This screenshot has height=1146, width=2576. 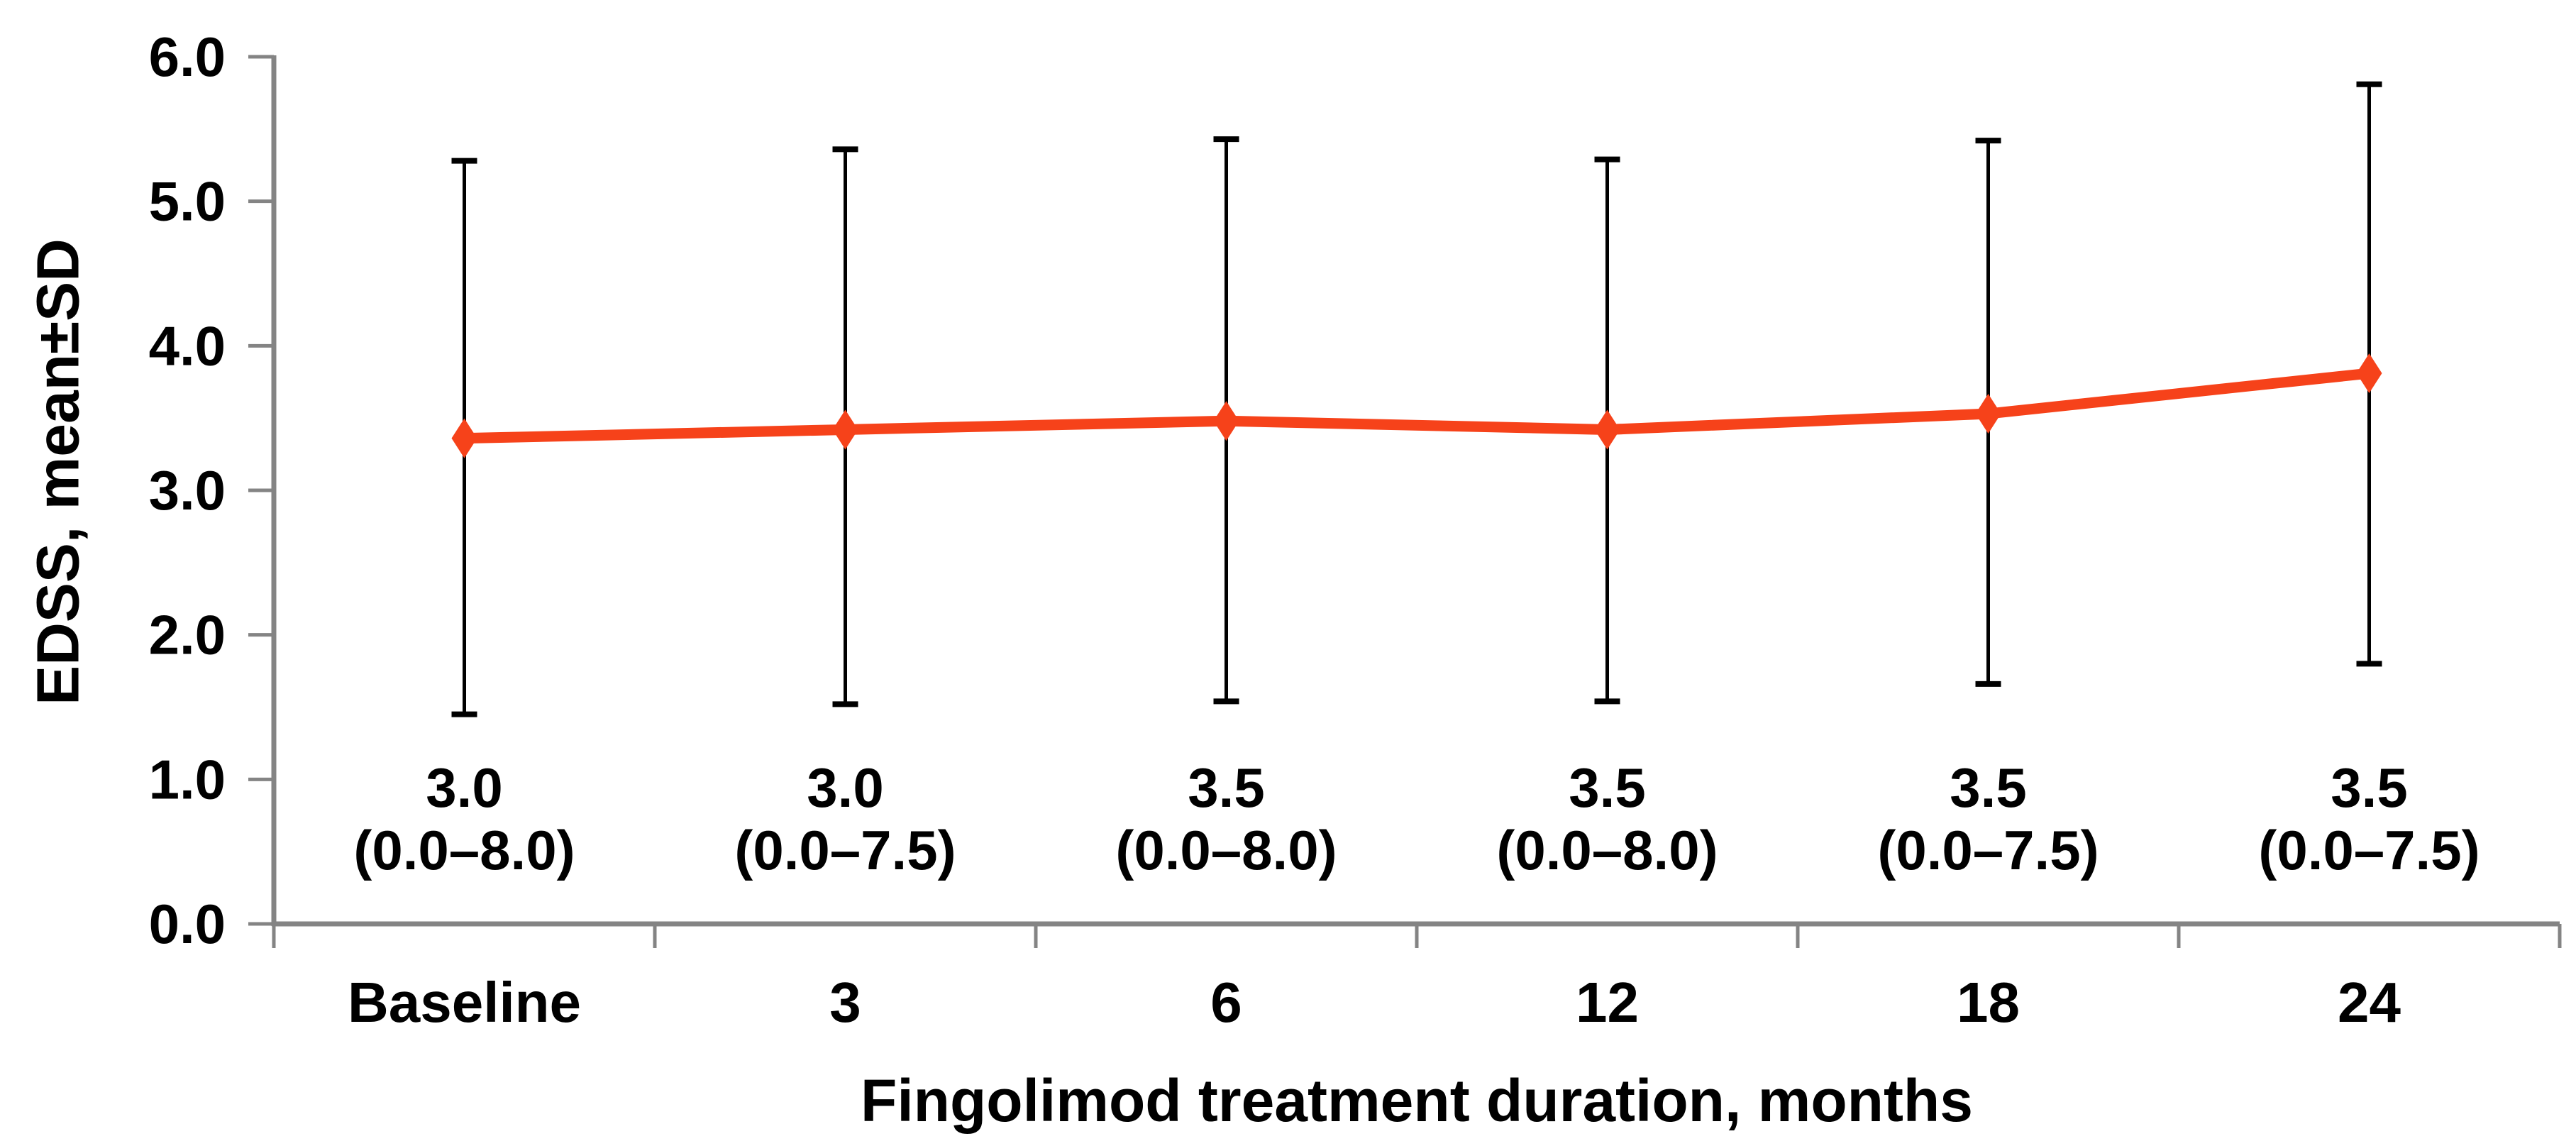 I want to click on y-tick-label: 1.0, so click(x=187, y=779).